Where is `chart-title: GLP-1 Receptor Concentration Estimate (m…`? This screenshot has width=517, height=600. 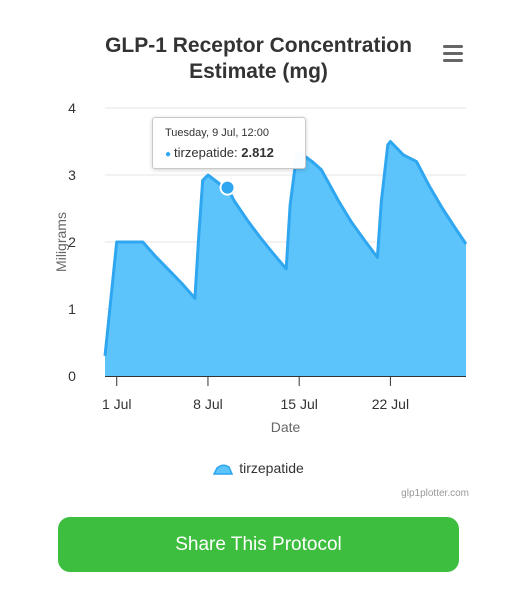 chart-title: GLP-1 Receptor Concentration Estimate (m… is located at coordinates (258, 59).